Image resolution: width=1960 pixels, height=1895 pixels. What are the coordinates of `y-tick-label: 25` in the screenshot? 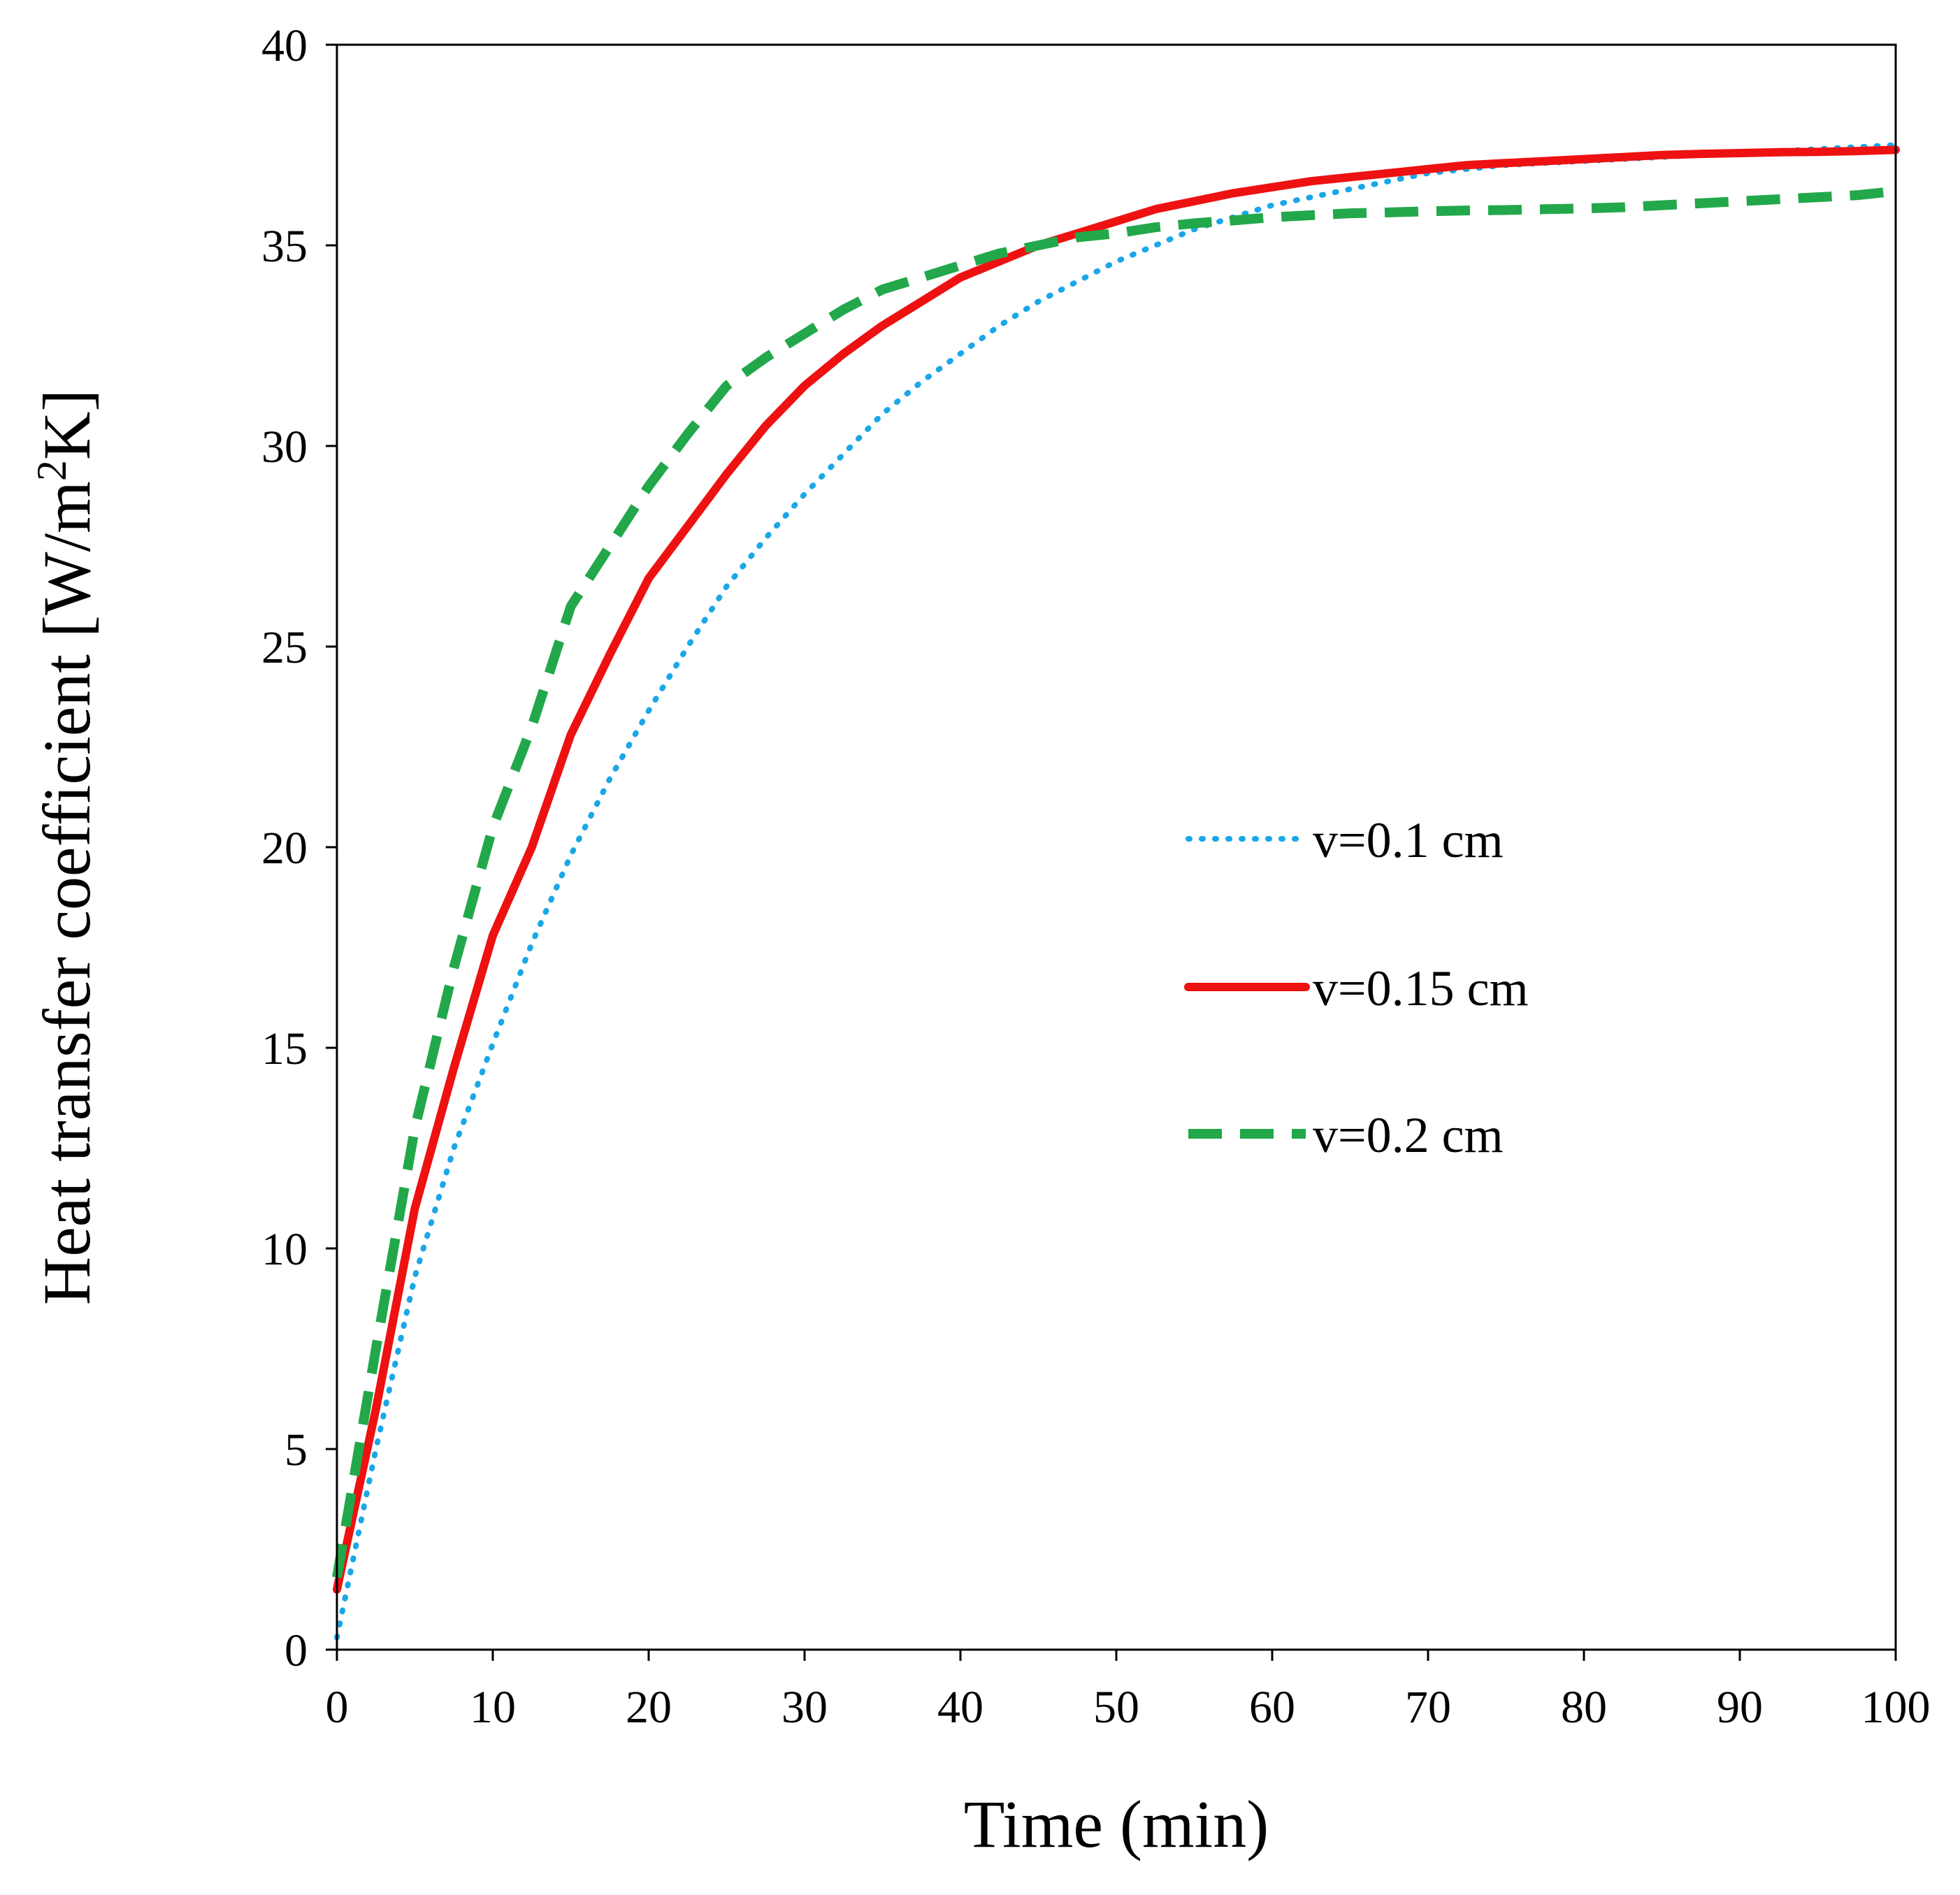 It's located at (284, 647).